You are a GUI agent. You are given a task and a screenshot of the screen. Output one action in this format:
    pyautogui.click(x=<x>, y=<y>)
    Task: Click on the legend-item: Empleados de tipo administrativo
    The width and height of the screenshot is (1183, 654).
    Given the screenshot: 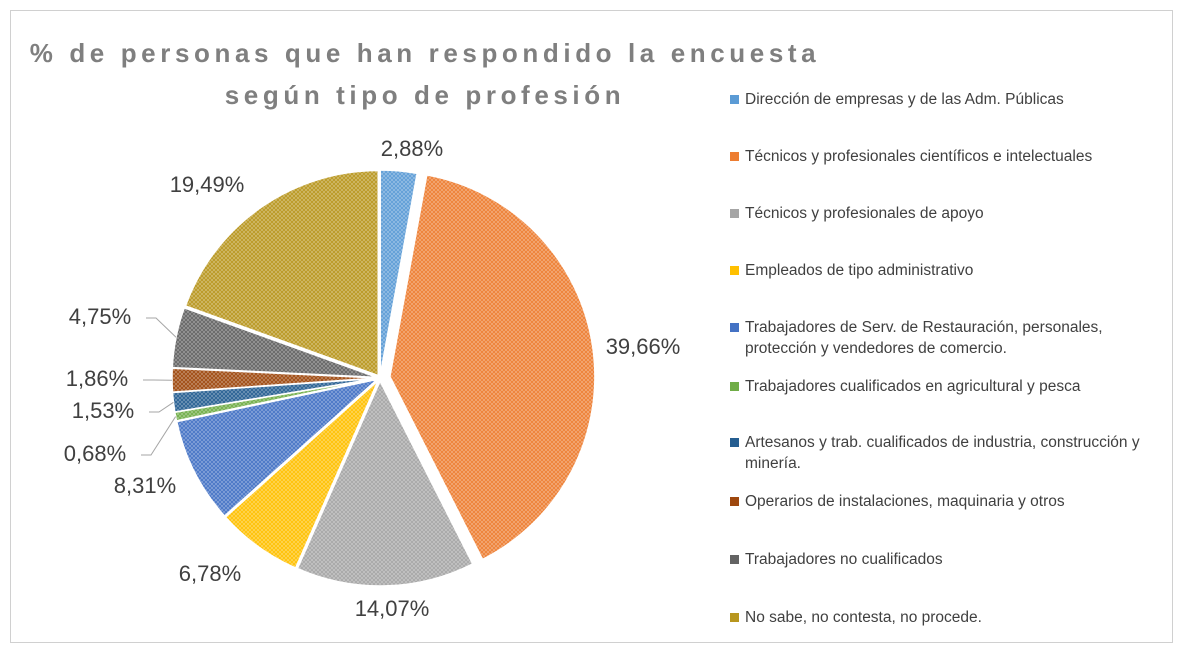 What is the action you would take?
    pyautogui.click(x=940, y=270)
    